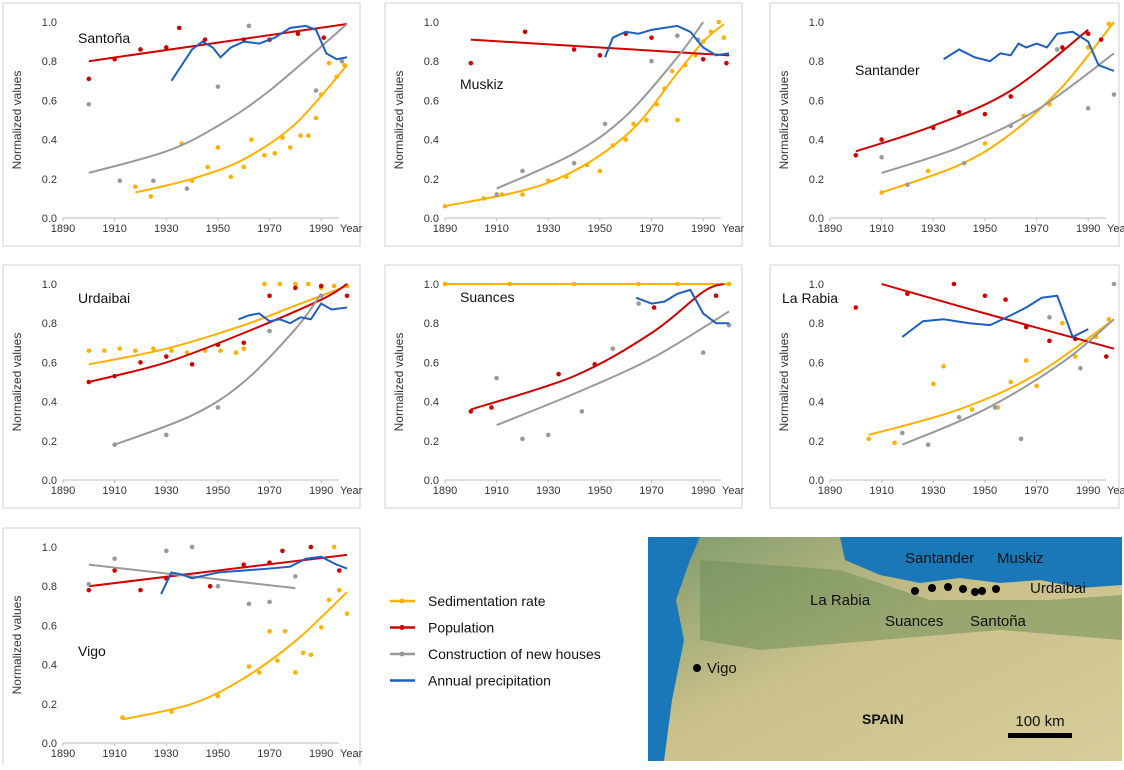 This screenshot has width=1124, height=770. I want to click on panel-border, so click(181, 124).